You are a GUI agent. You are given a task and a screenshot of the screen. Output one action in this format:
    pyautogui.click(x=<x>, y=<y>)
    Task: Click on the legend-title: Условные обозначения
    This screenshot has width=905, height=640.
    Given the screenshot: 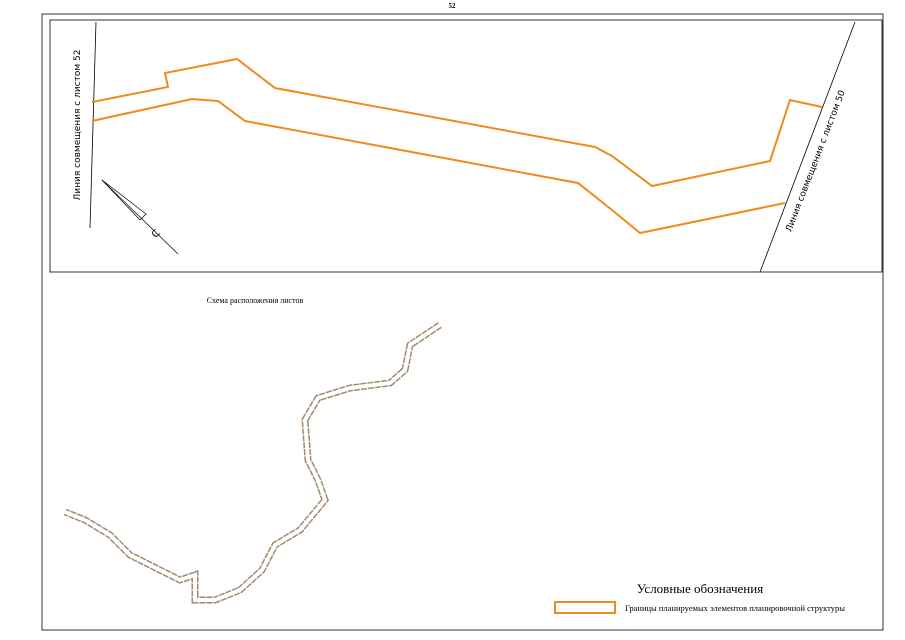 What is the action you would take?
    pyautogui.click(x=700, y=588)
    